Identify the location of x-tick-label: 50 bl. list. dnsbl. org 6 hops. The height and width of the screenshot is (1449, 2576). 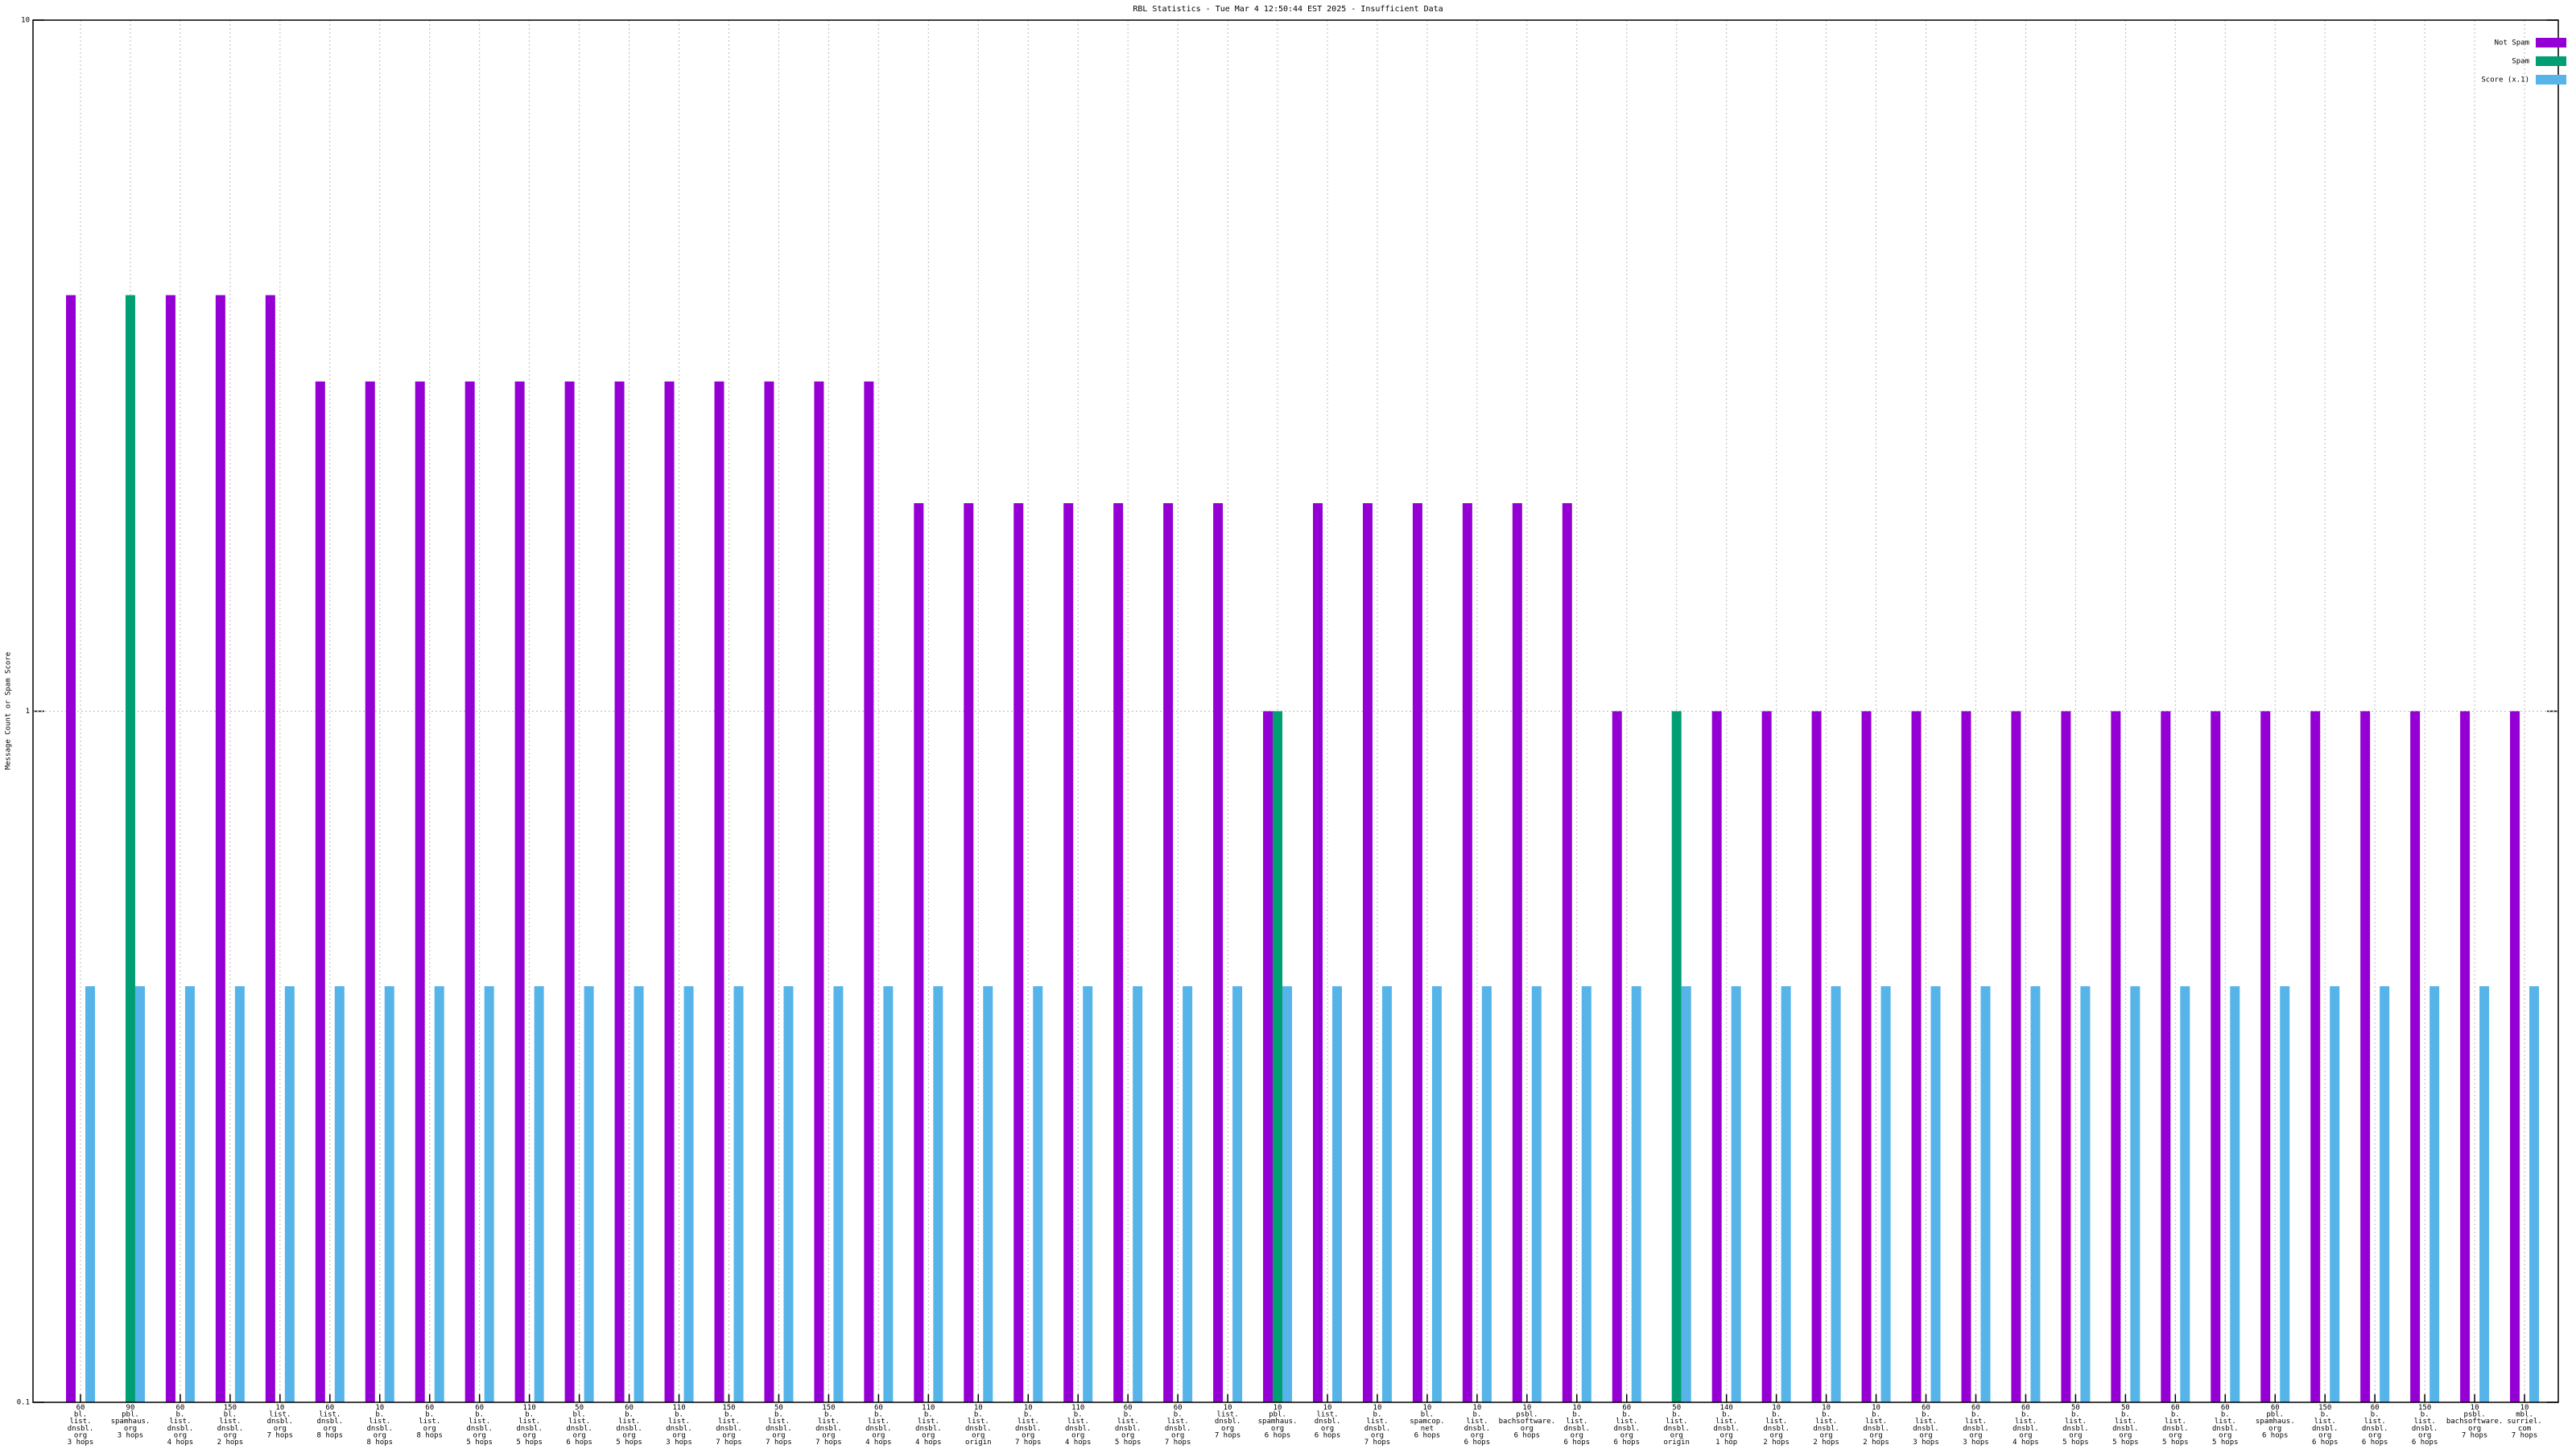
(579, 1425).